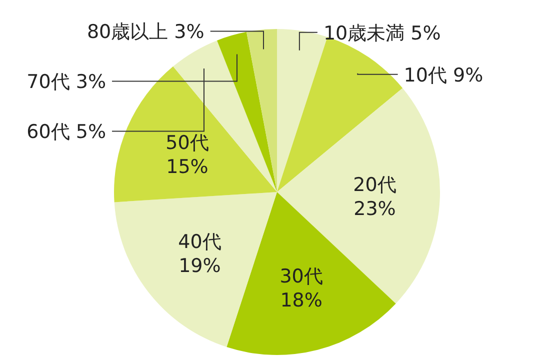  What do you see at coordinates (66, 132) in the screenshot?
I see `slice-label: 60代 5%` at bounding box center [66, 132].